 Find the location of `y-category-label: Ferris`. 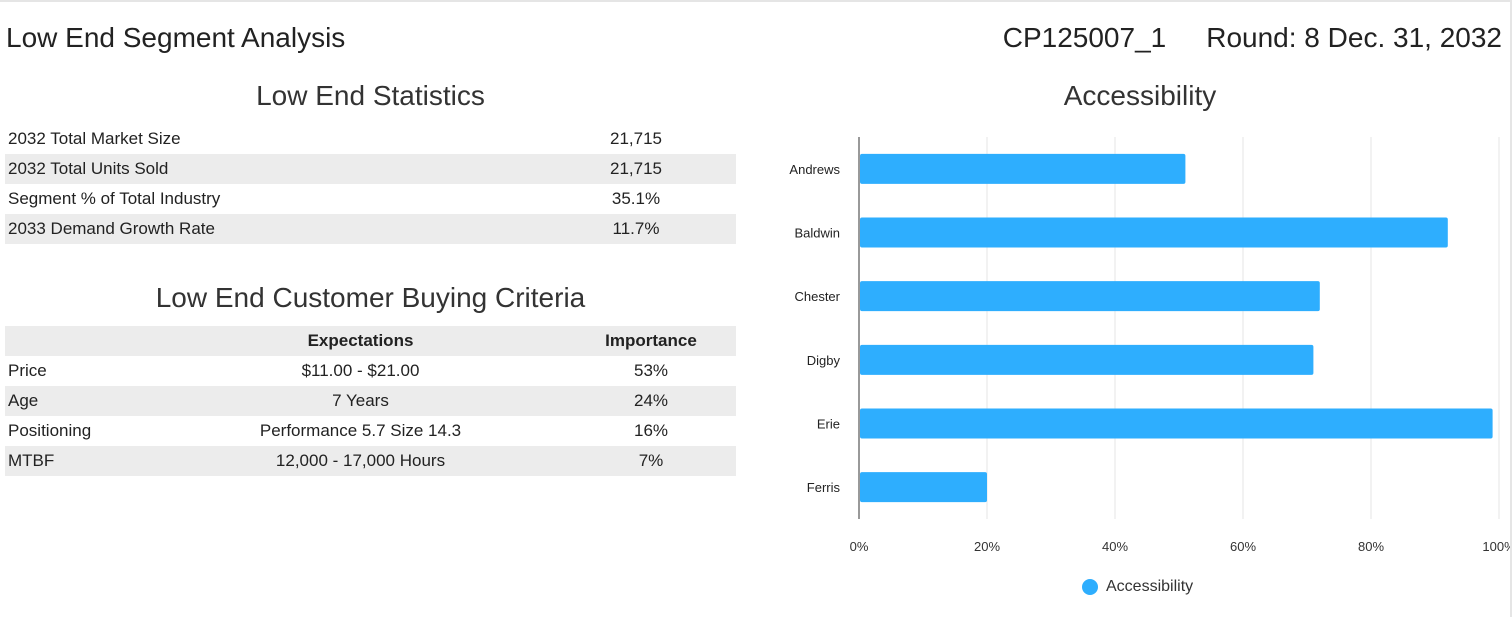

y-category-label: Ferris is located at coordinates (824, 487).